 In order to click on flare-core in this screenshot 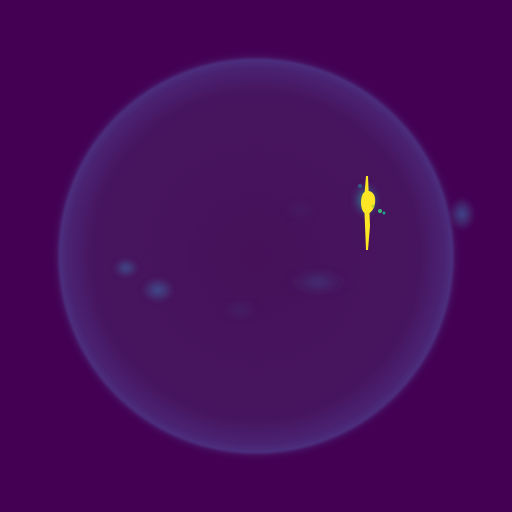, I will do `click(368, 202)`.